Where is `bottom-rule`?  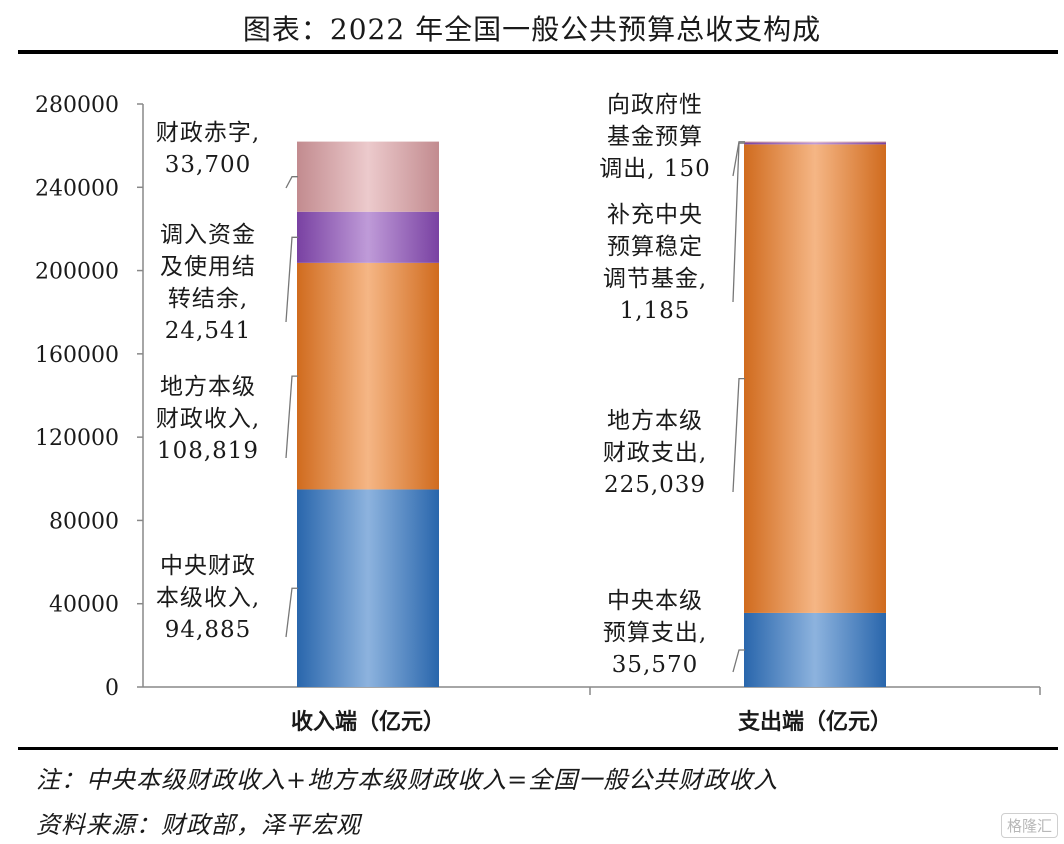
bottom-rule is located at coordinates (538, 748).